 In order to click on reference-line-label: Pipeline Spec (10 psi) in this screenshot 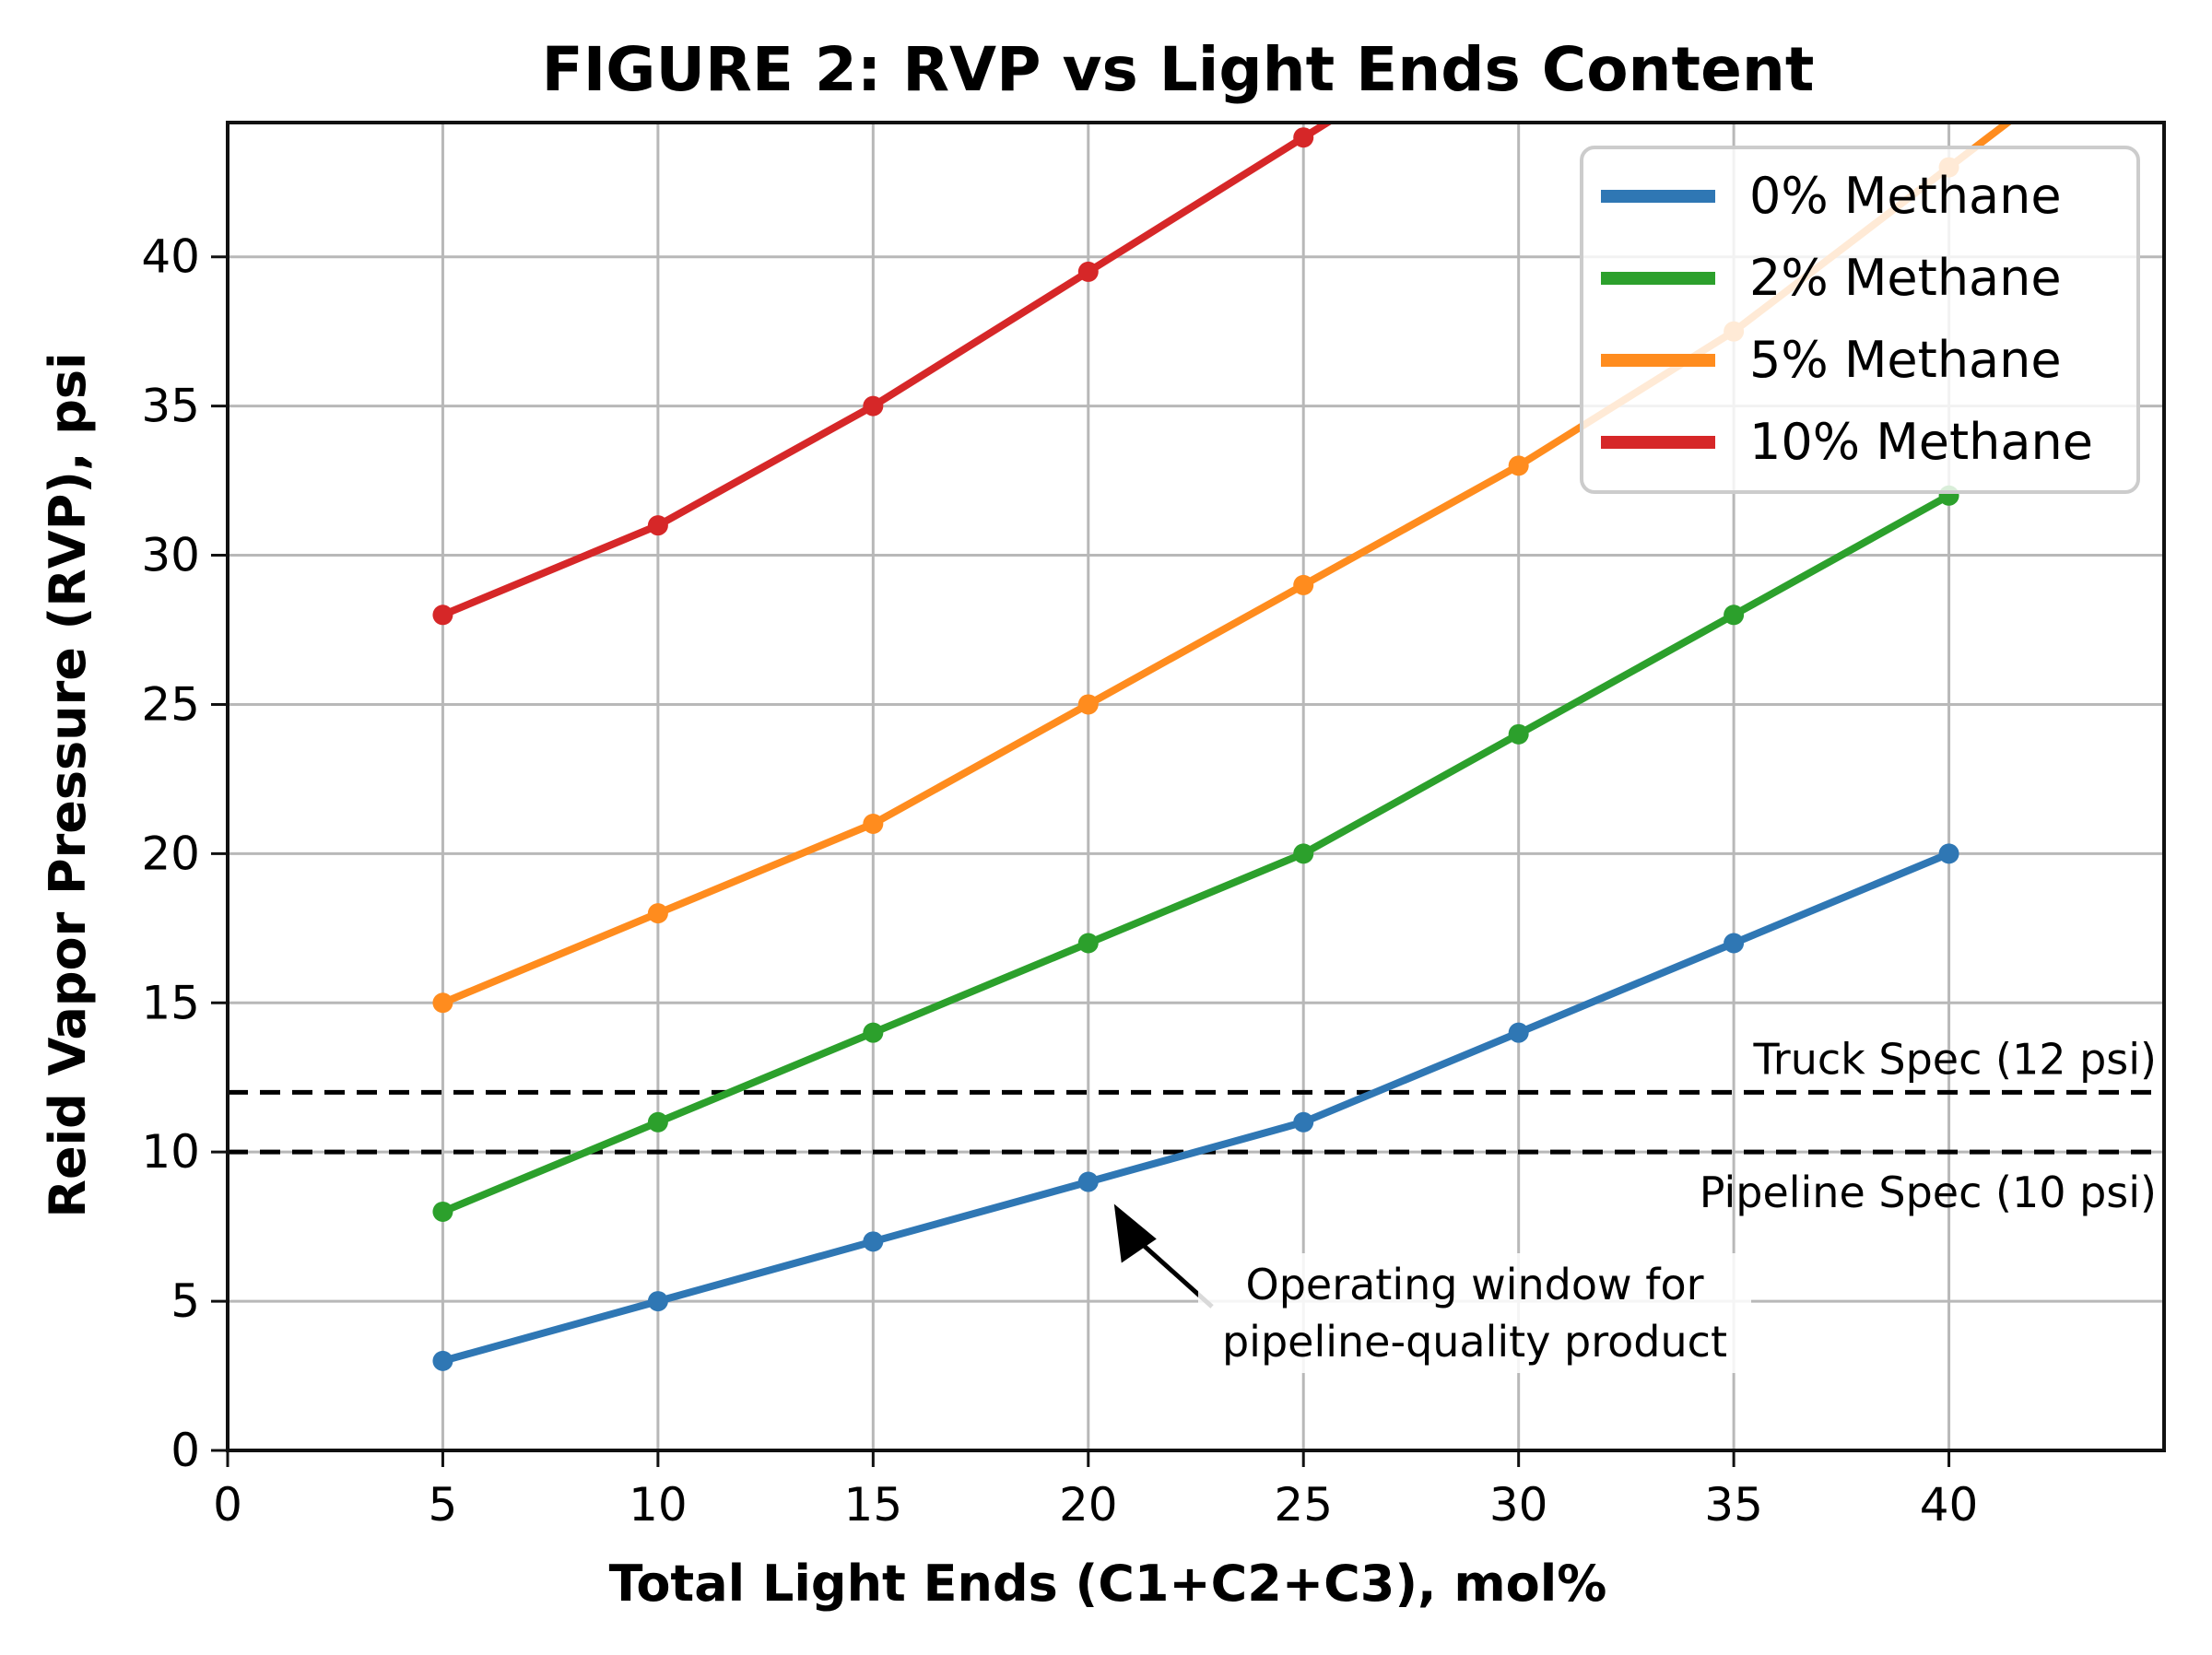, I will do `click(1928, 1192)`.